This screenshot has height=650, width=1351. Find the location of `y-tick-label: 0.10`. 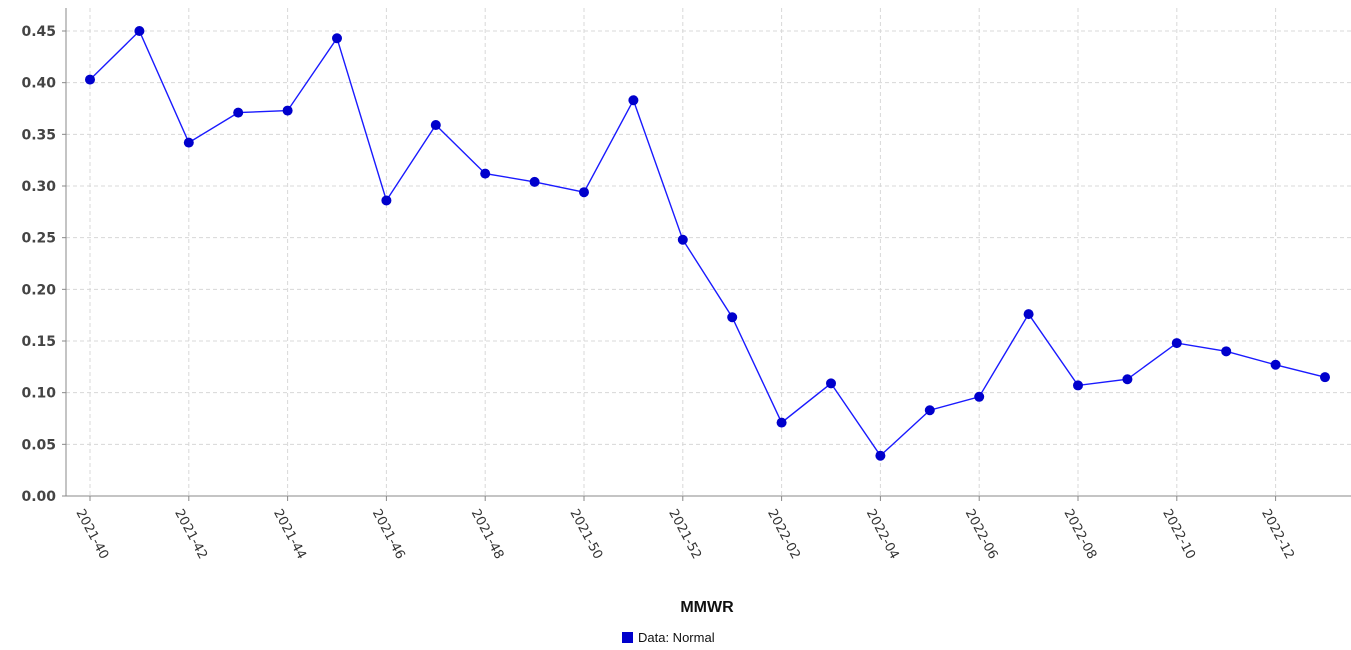

y-tick-label: 0.10 is located at coordinates (38, 394).